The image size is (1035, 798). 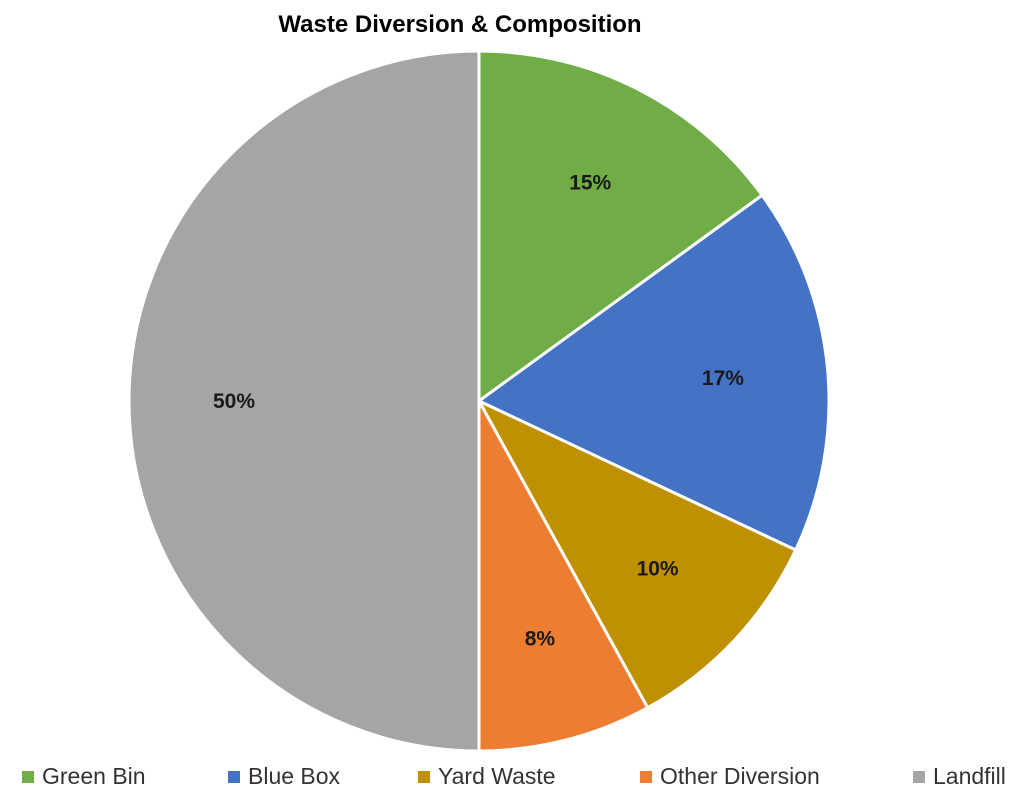 I want to click on legend-label-yard-waste: Yard Waste, so click(x=497, y=776).